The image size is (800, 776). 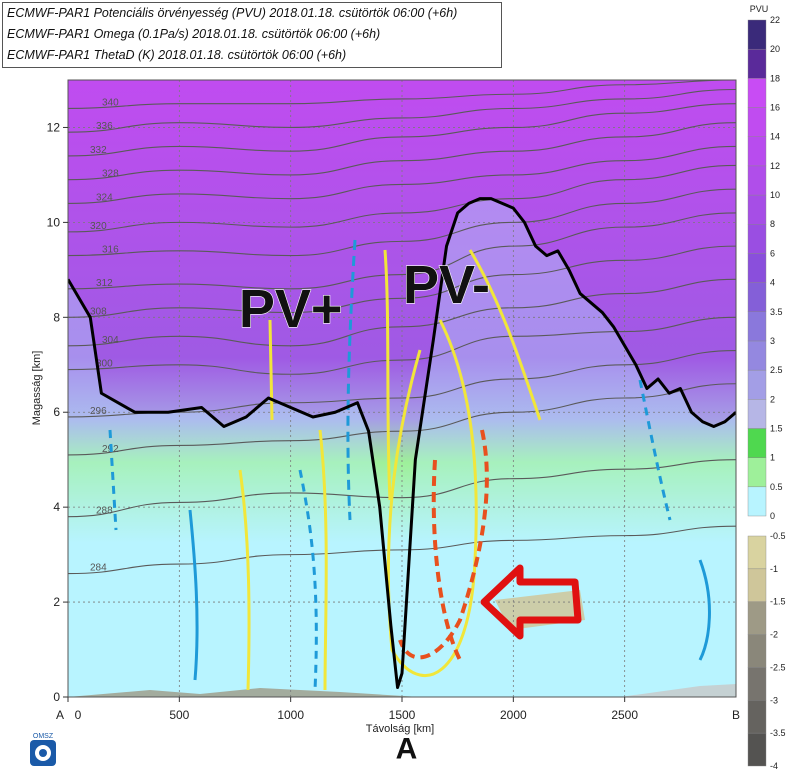 What do you see at coordinates (776, 370) in the screenshot?
I see `pv-colorbar-label: 2.5` at bounding box center [776, 370].